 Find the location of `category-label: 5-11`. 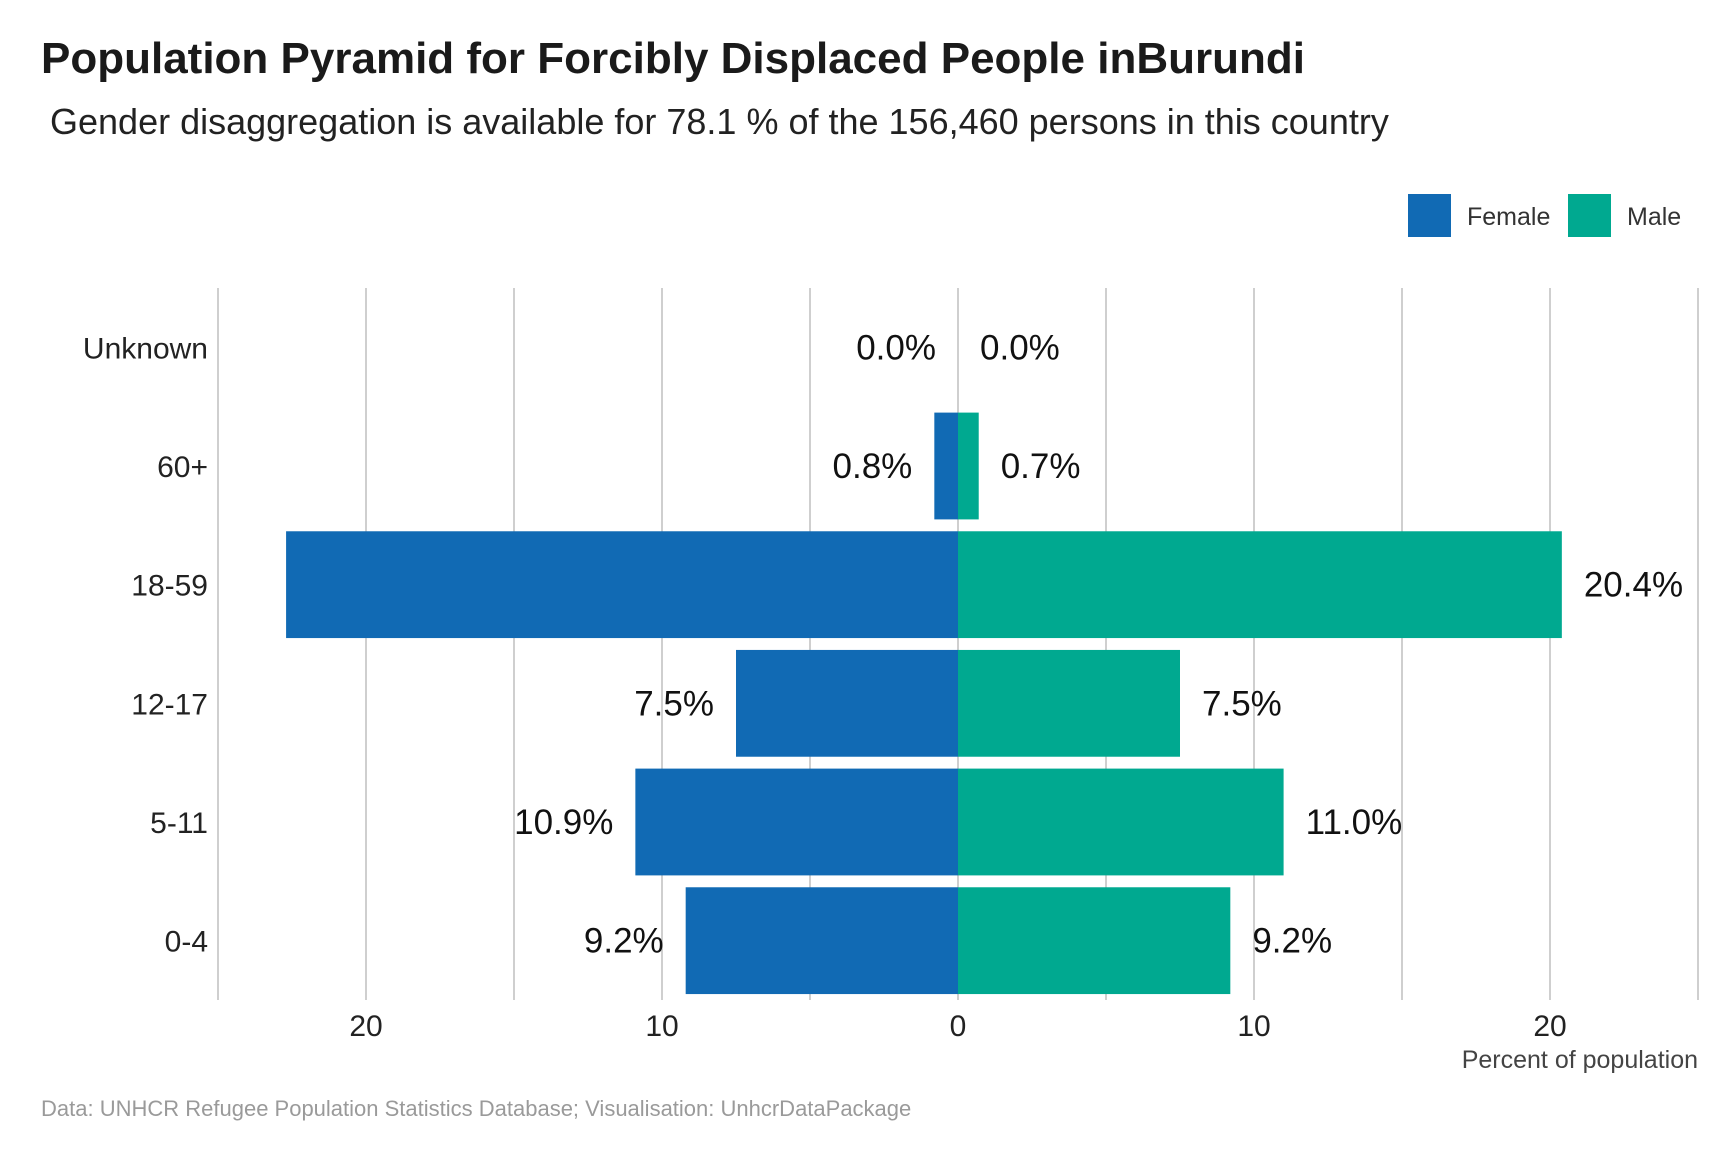

category-label: 5-11 is located at coordinates (179, 823).